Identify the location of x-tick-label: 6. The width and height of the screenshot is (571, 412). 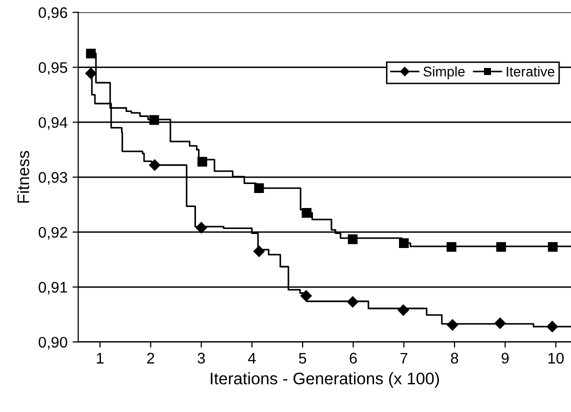
(353, 358).